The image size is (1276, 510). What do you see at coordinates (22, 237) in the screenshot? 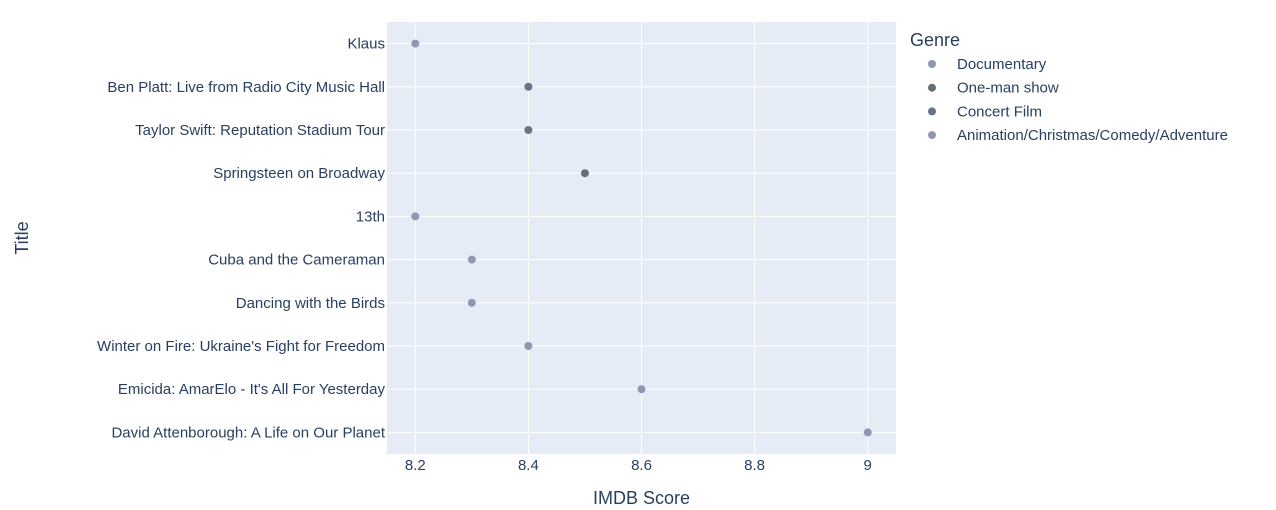
I see `y-axis-title: Title` at bounding box center [22, 237].